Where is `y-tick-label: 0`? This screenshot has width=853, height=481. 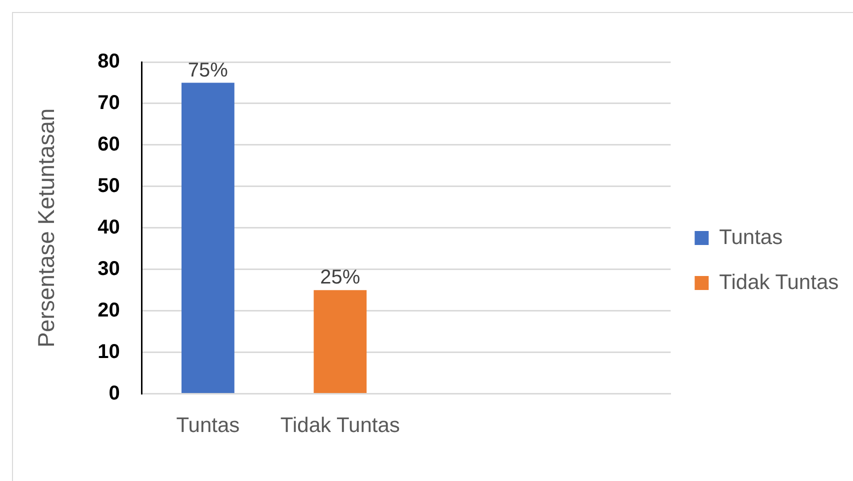 y-tick-label: 0 is located at coordinates (114, 393).